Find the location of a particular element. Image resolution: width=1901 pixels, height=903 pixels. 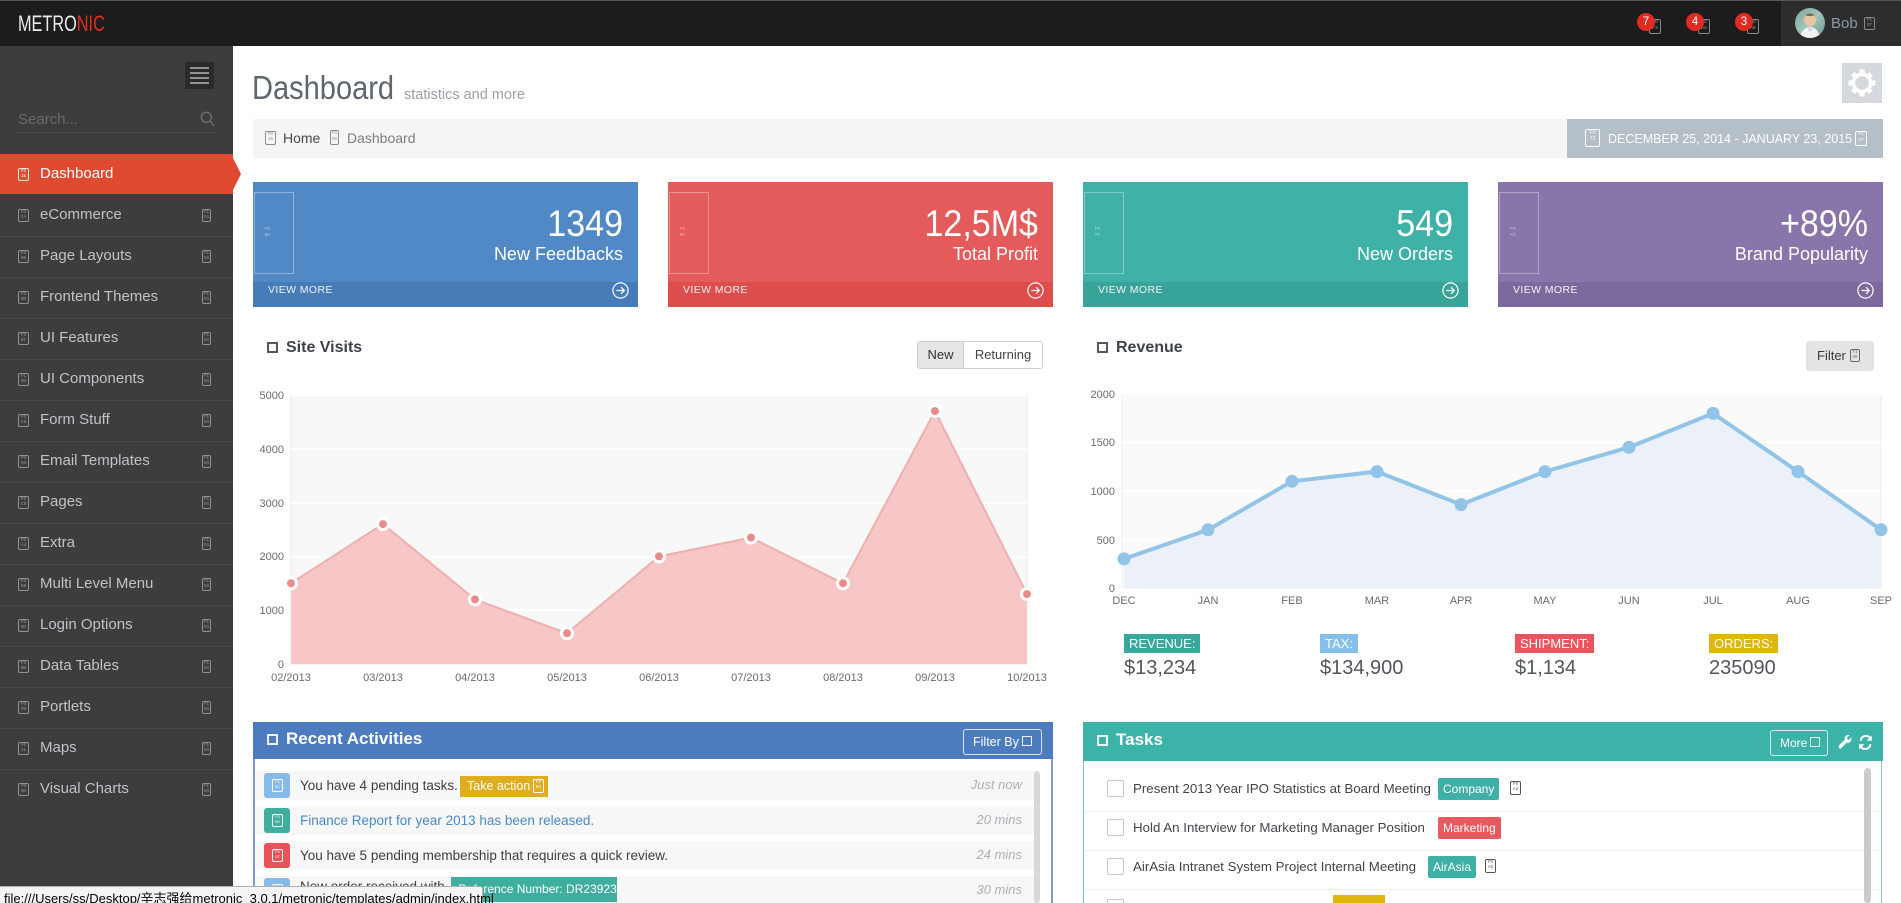

svg-text: 10/2013 is located at coordinates (1027, 678).